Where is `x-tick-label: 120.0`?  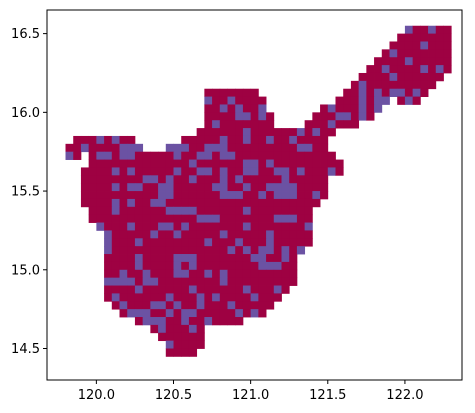
x-tick-label: 120.0 is located at coordinates (96, 395).